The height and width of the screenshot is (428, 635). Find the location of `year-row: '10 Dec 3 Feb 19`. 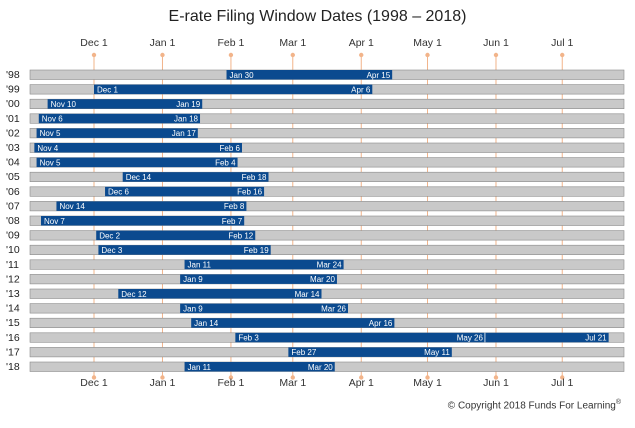

year-row: '10 Dec 3 Feb 19 is located at coordinates (315, 250).